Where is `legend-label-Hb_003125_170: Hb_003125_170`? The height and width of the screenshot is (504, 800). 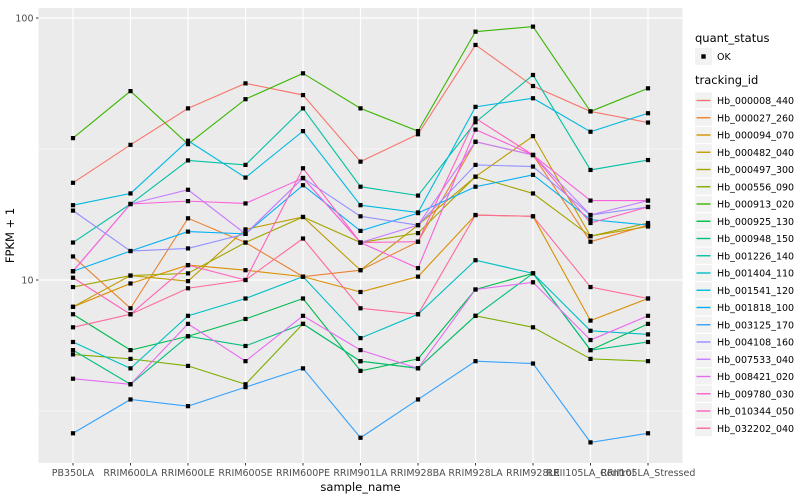
legend-label-Hb_003125_170: Hb_003125_170 is located at coordinates (755, 325).